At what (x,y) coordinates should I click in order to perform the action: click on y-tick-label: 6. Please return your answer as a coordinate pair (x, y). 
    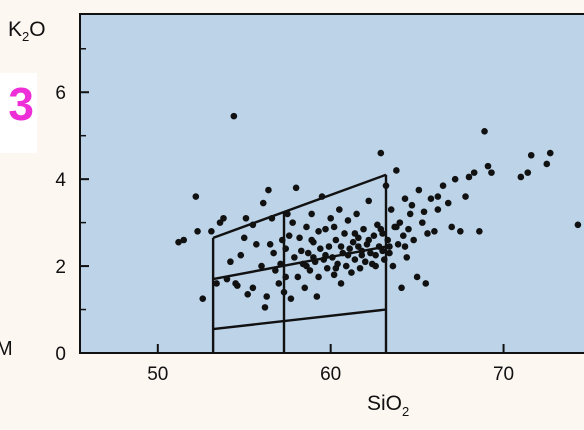
    Looking at the image, I should click on (60, 93).